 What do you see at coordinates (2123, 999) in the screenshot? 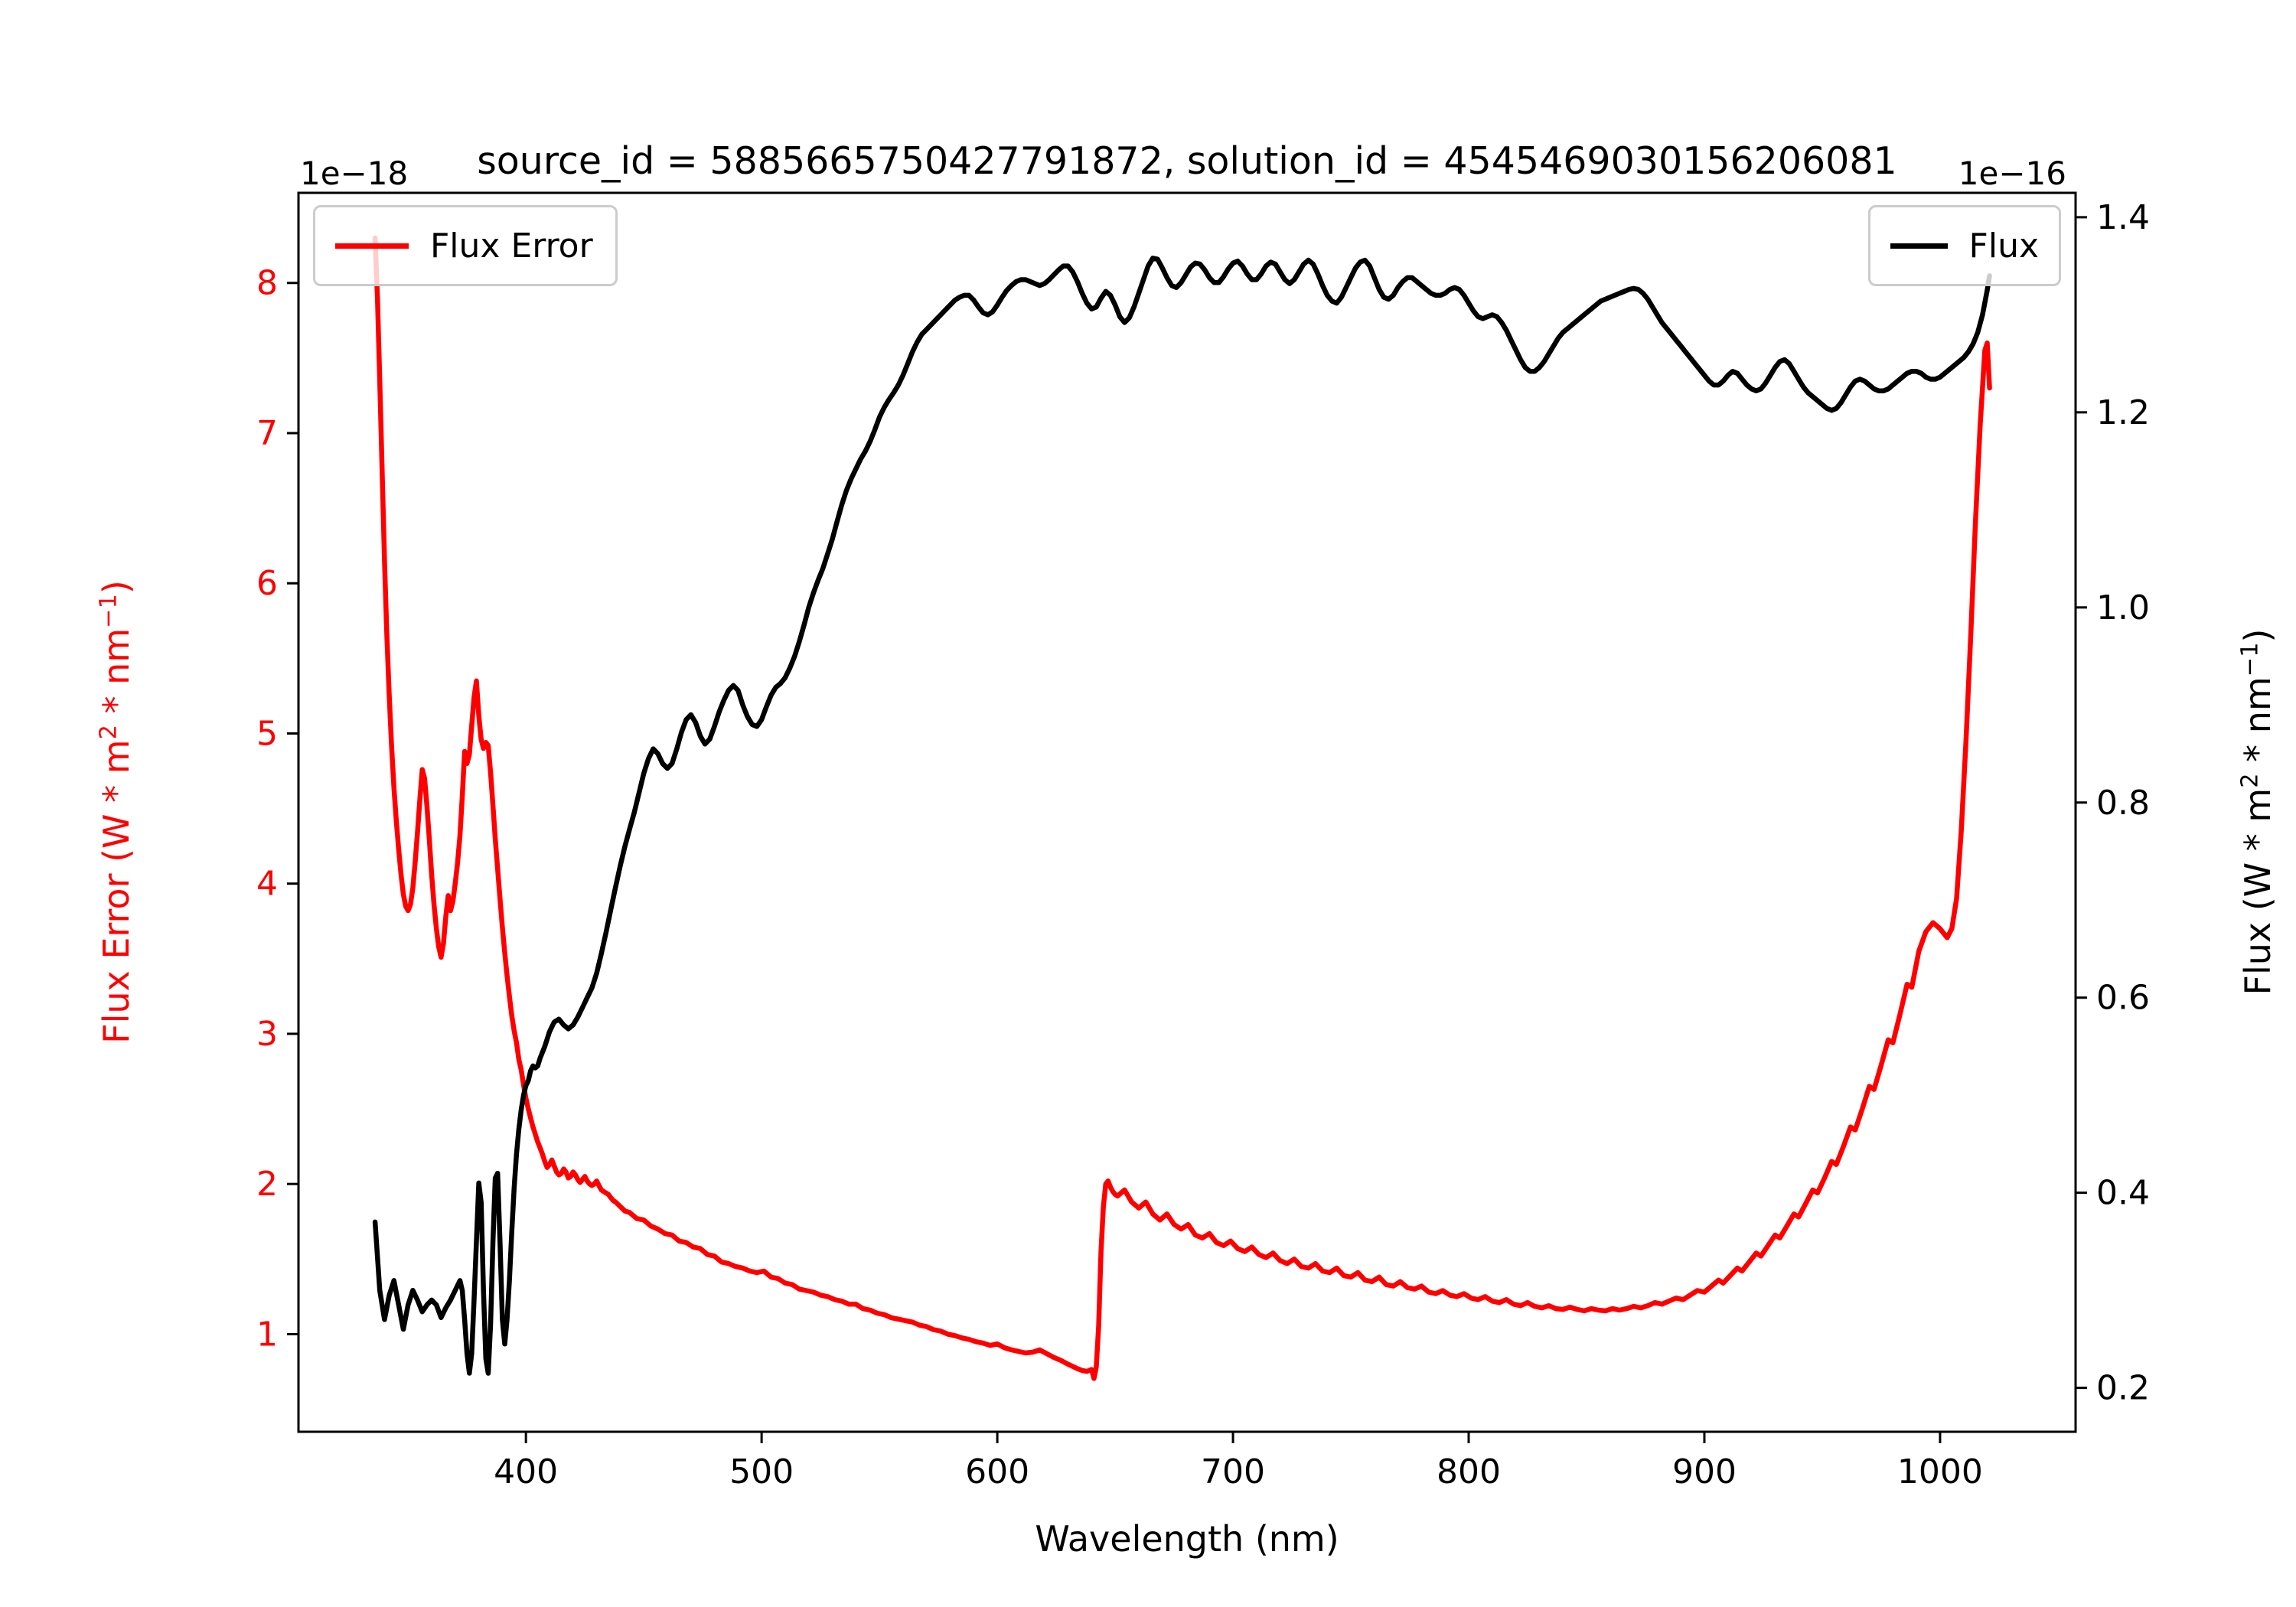
I see `right-y-tick-label: 0.6` at bounding box center [2123, 999].